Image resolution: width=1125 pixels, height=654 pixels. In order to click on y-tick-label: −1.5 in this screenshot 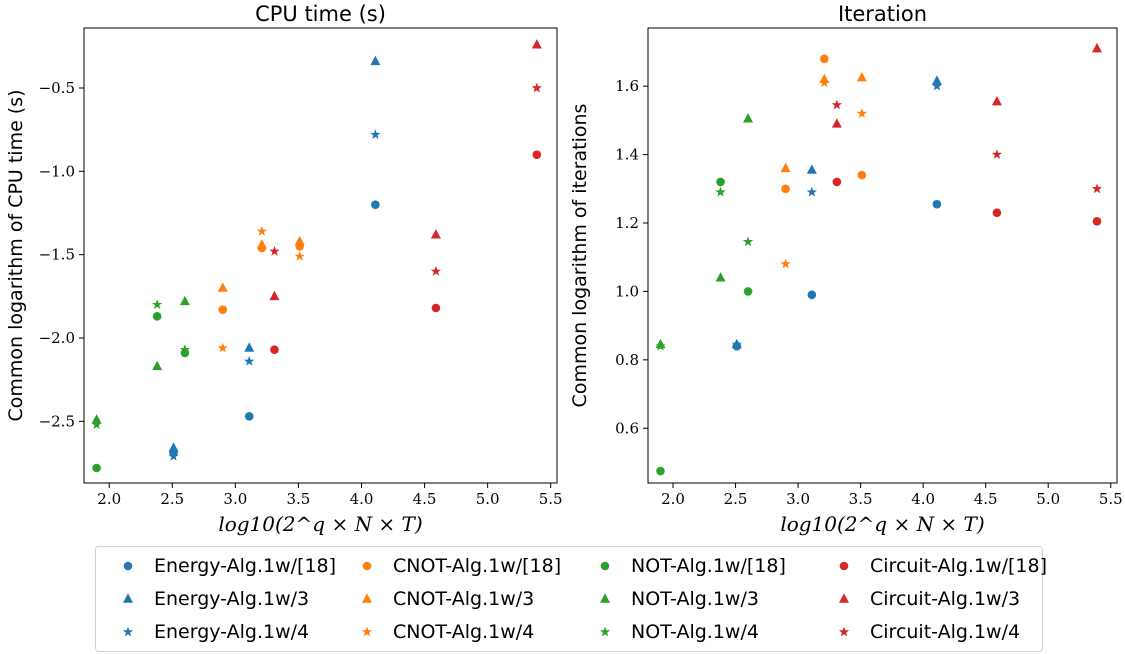, I will do `click(57, 255)`.